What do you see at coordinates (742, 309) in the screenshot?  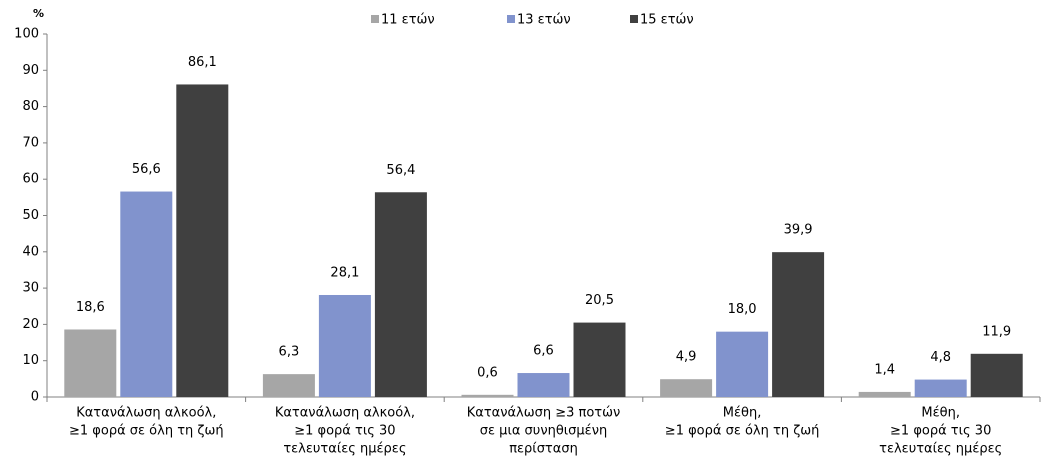 I see `value-label: 18,0` at bounding box center [742, 309].